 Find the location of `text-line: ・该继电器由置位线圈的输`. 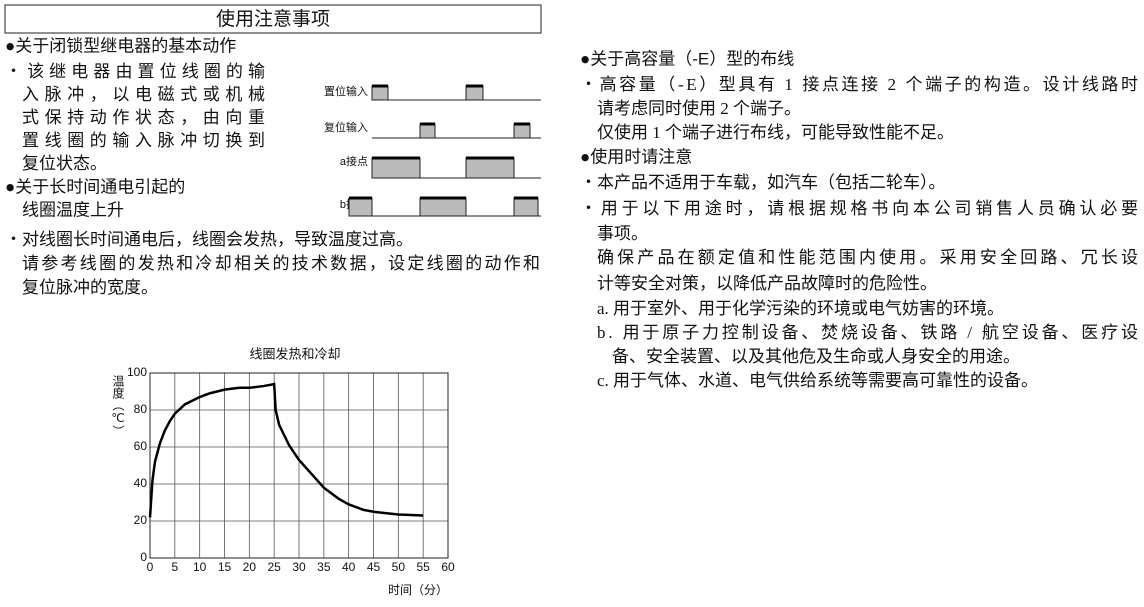

text-line: ・该继电器由置位线圈的输 is located at coordinates (135, 71).